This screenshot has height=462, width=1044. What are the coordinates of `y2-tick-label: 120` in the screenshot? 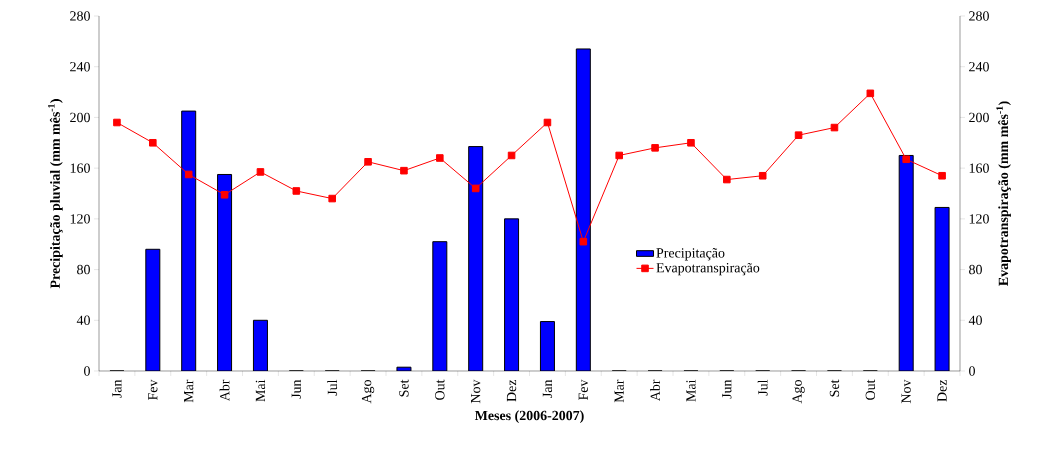 It's located at (979, 219).